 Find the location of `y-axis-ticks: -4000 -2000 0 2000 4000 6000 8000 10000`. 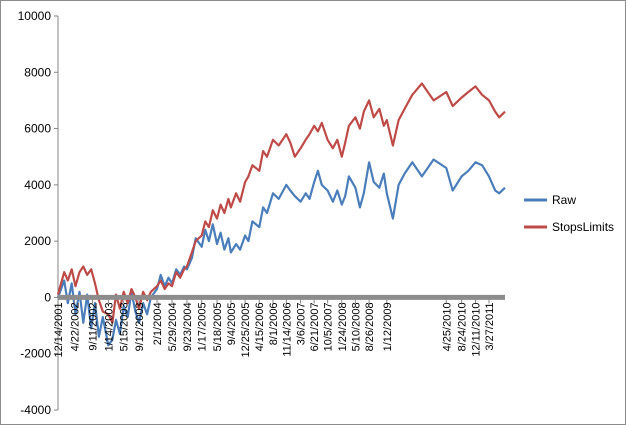

y-axis-ticks: -4000 -2000 0 2000 4000 6000 8000 10000 is located at coordinates (38, 213).